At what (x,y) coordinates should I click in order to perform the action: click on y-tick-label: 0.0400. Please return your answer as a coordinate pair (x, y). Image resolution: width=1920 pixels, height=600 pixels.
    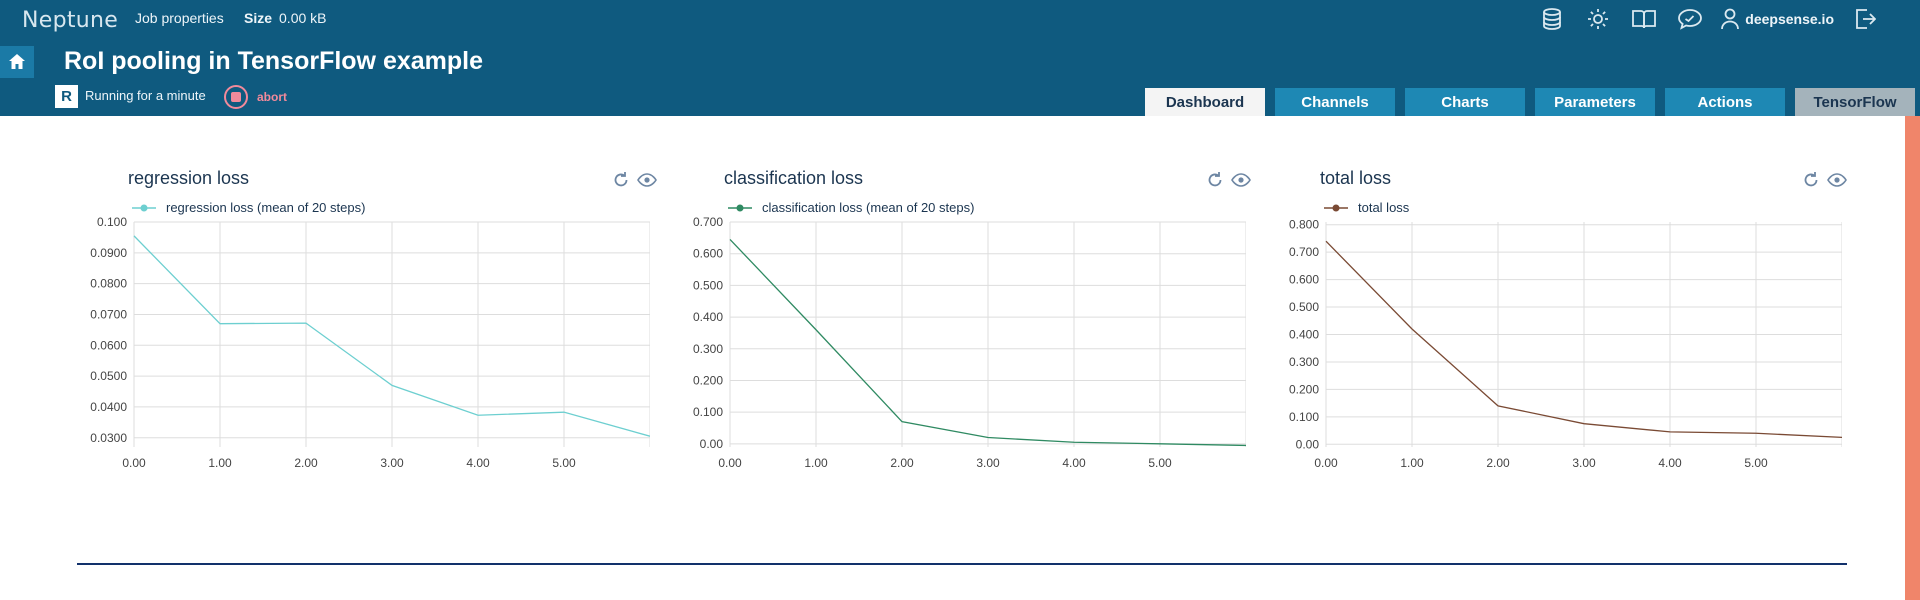
    Looking at the image, I should click on (108, 407).